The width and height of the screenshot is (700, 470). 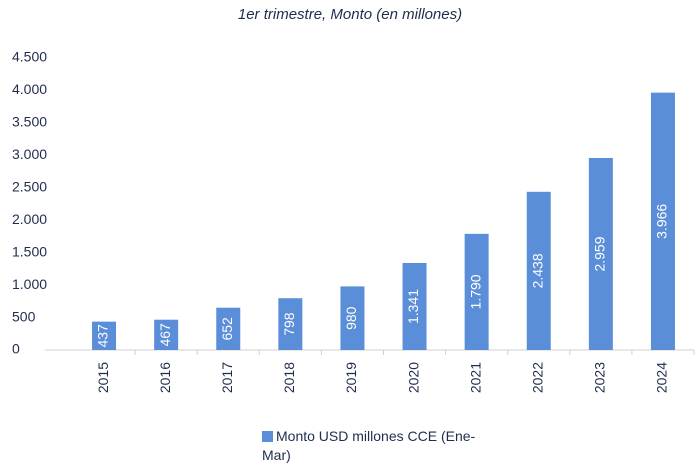 I want to click on x-tick-label: 2015, so click(x=103, y=377).